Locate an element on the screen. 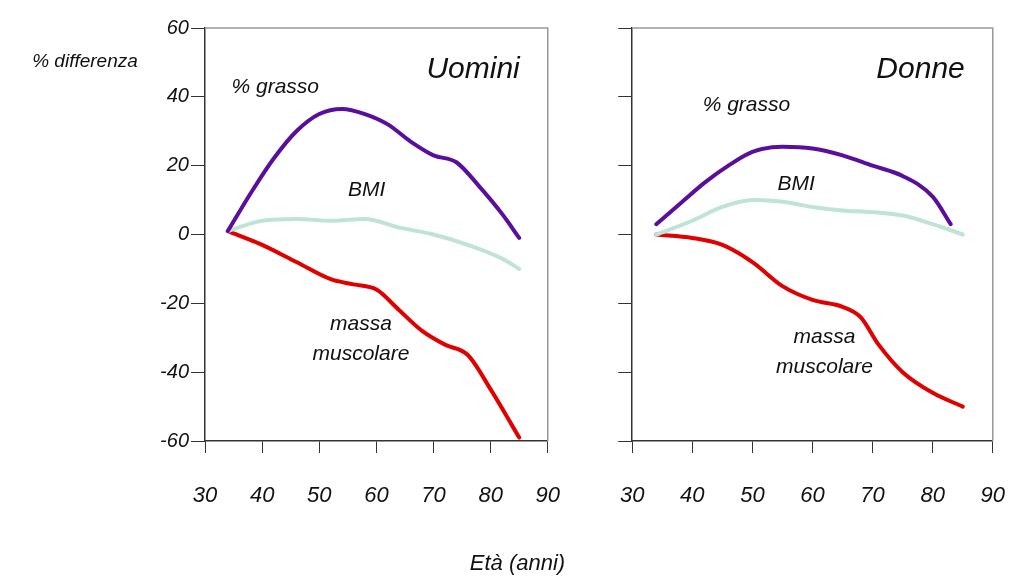 This screenshot has height=582, width=1035. y-tick-label: -40 is located at coordinates (174, 370).